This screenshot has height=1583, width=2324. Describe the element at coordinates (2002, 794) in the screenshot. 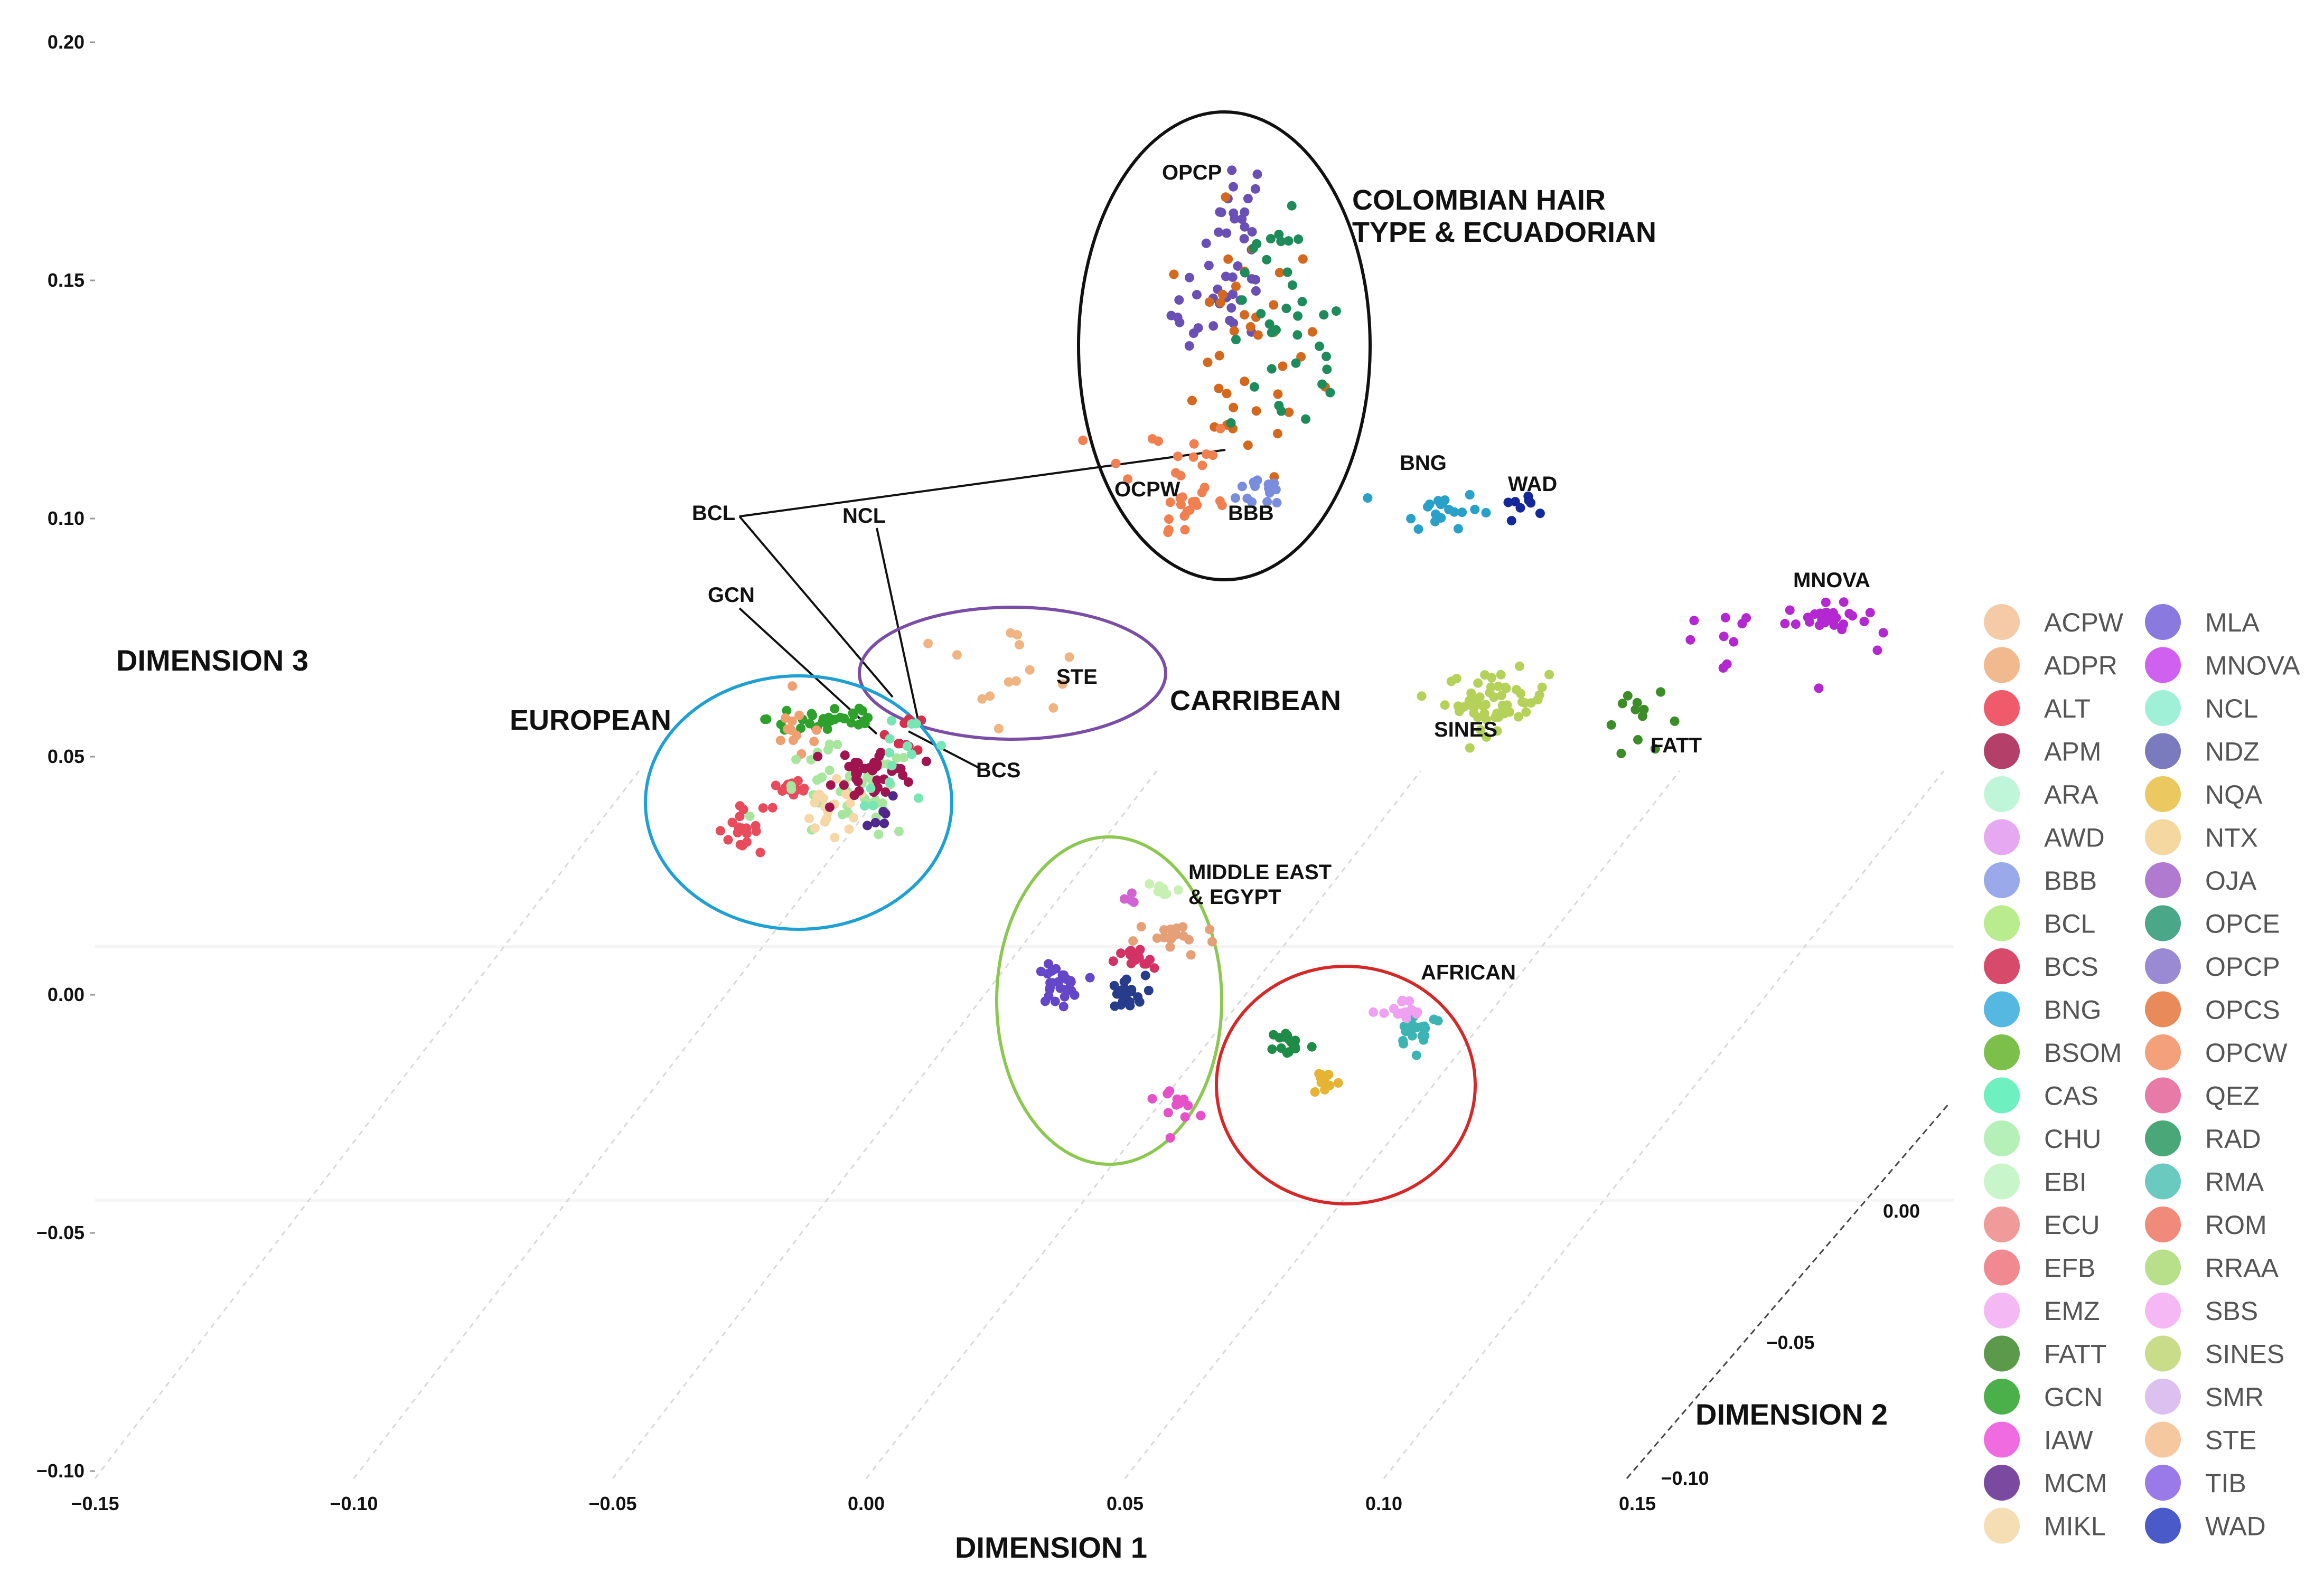

I see `legend-marker-ara` at that location.